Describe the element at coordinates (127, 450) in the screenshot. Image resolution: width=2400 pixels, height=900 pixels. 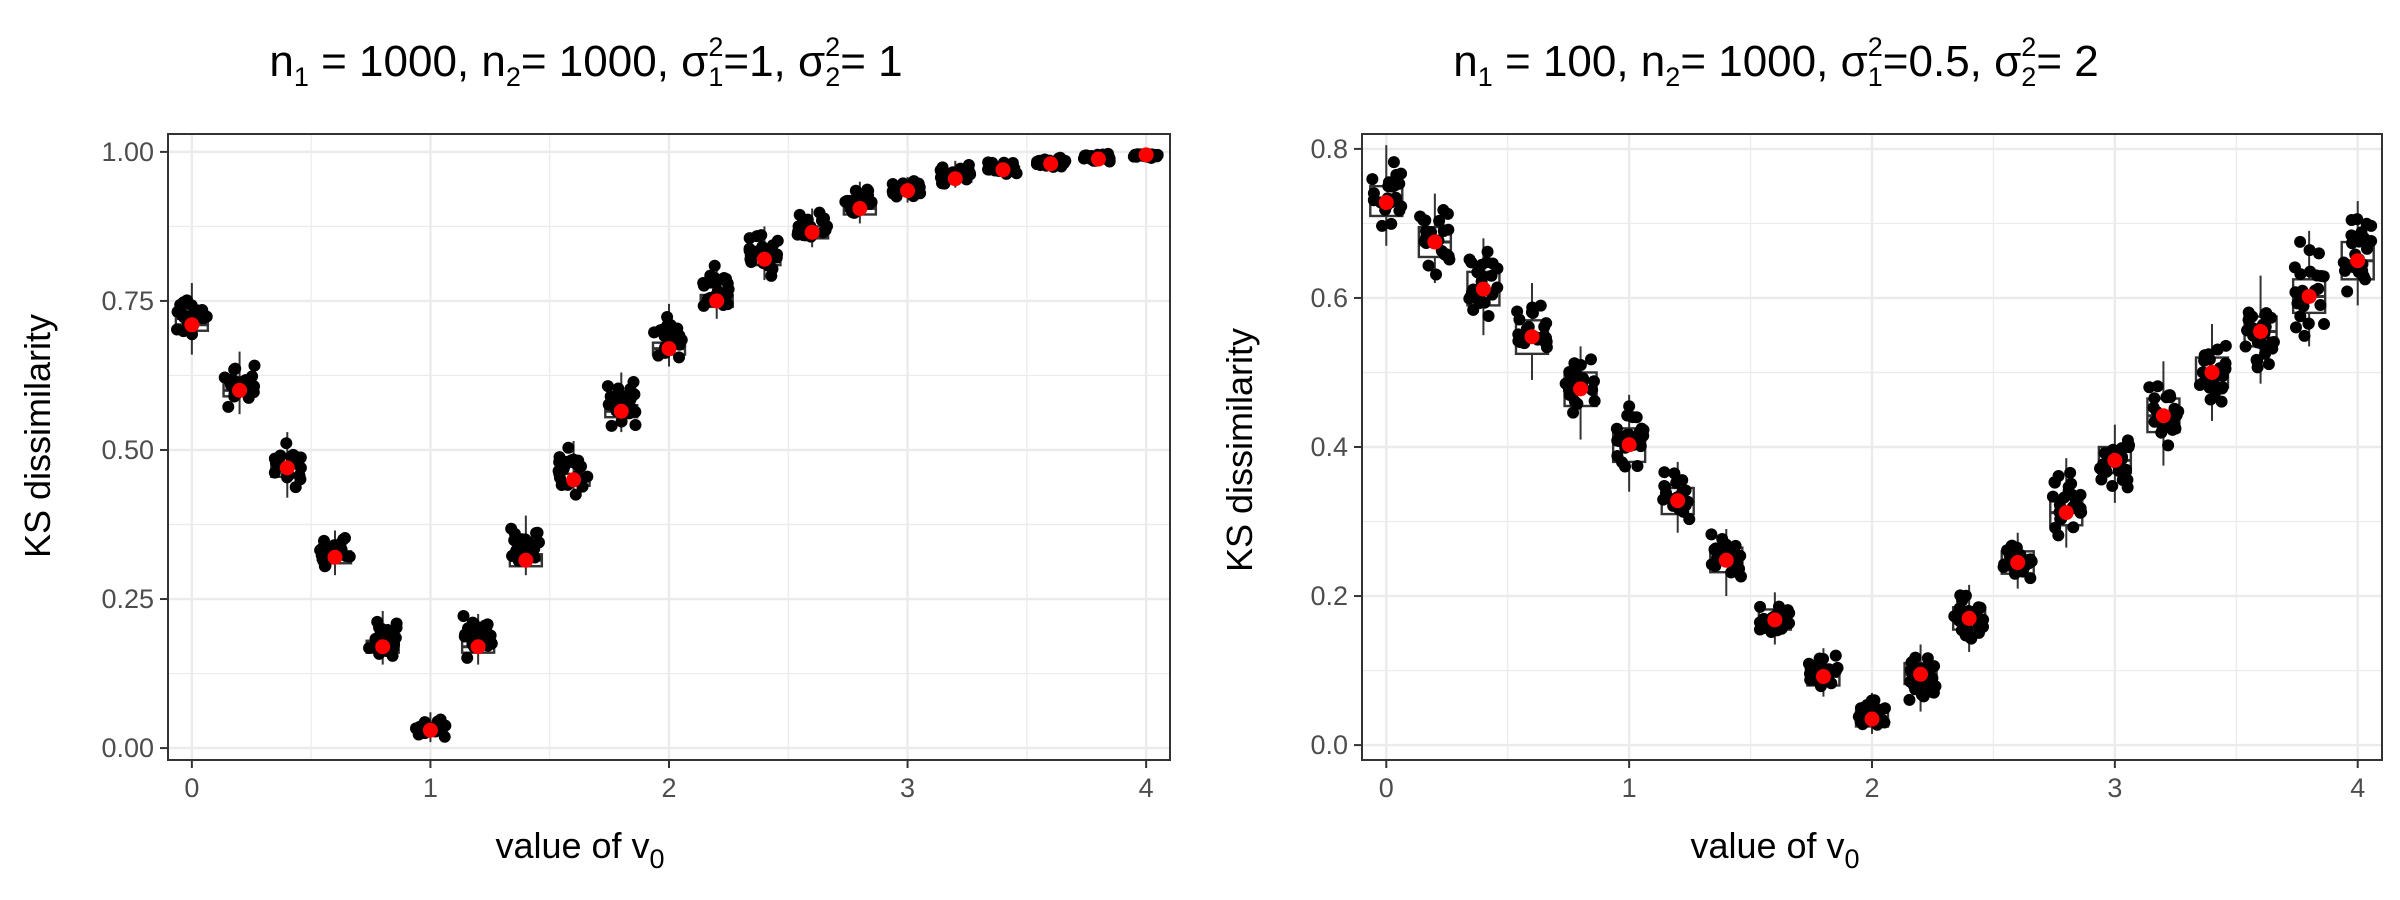
I see `left-y-tick-label: 0.50` at that location.